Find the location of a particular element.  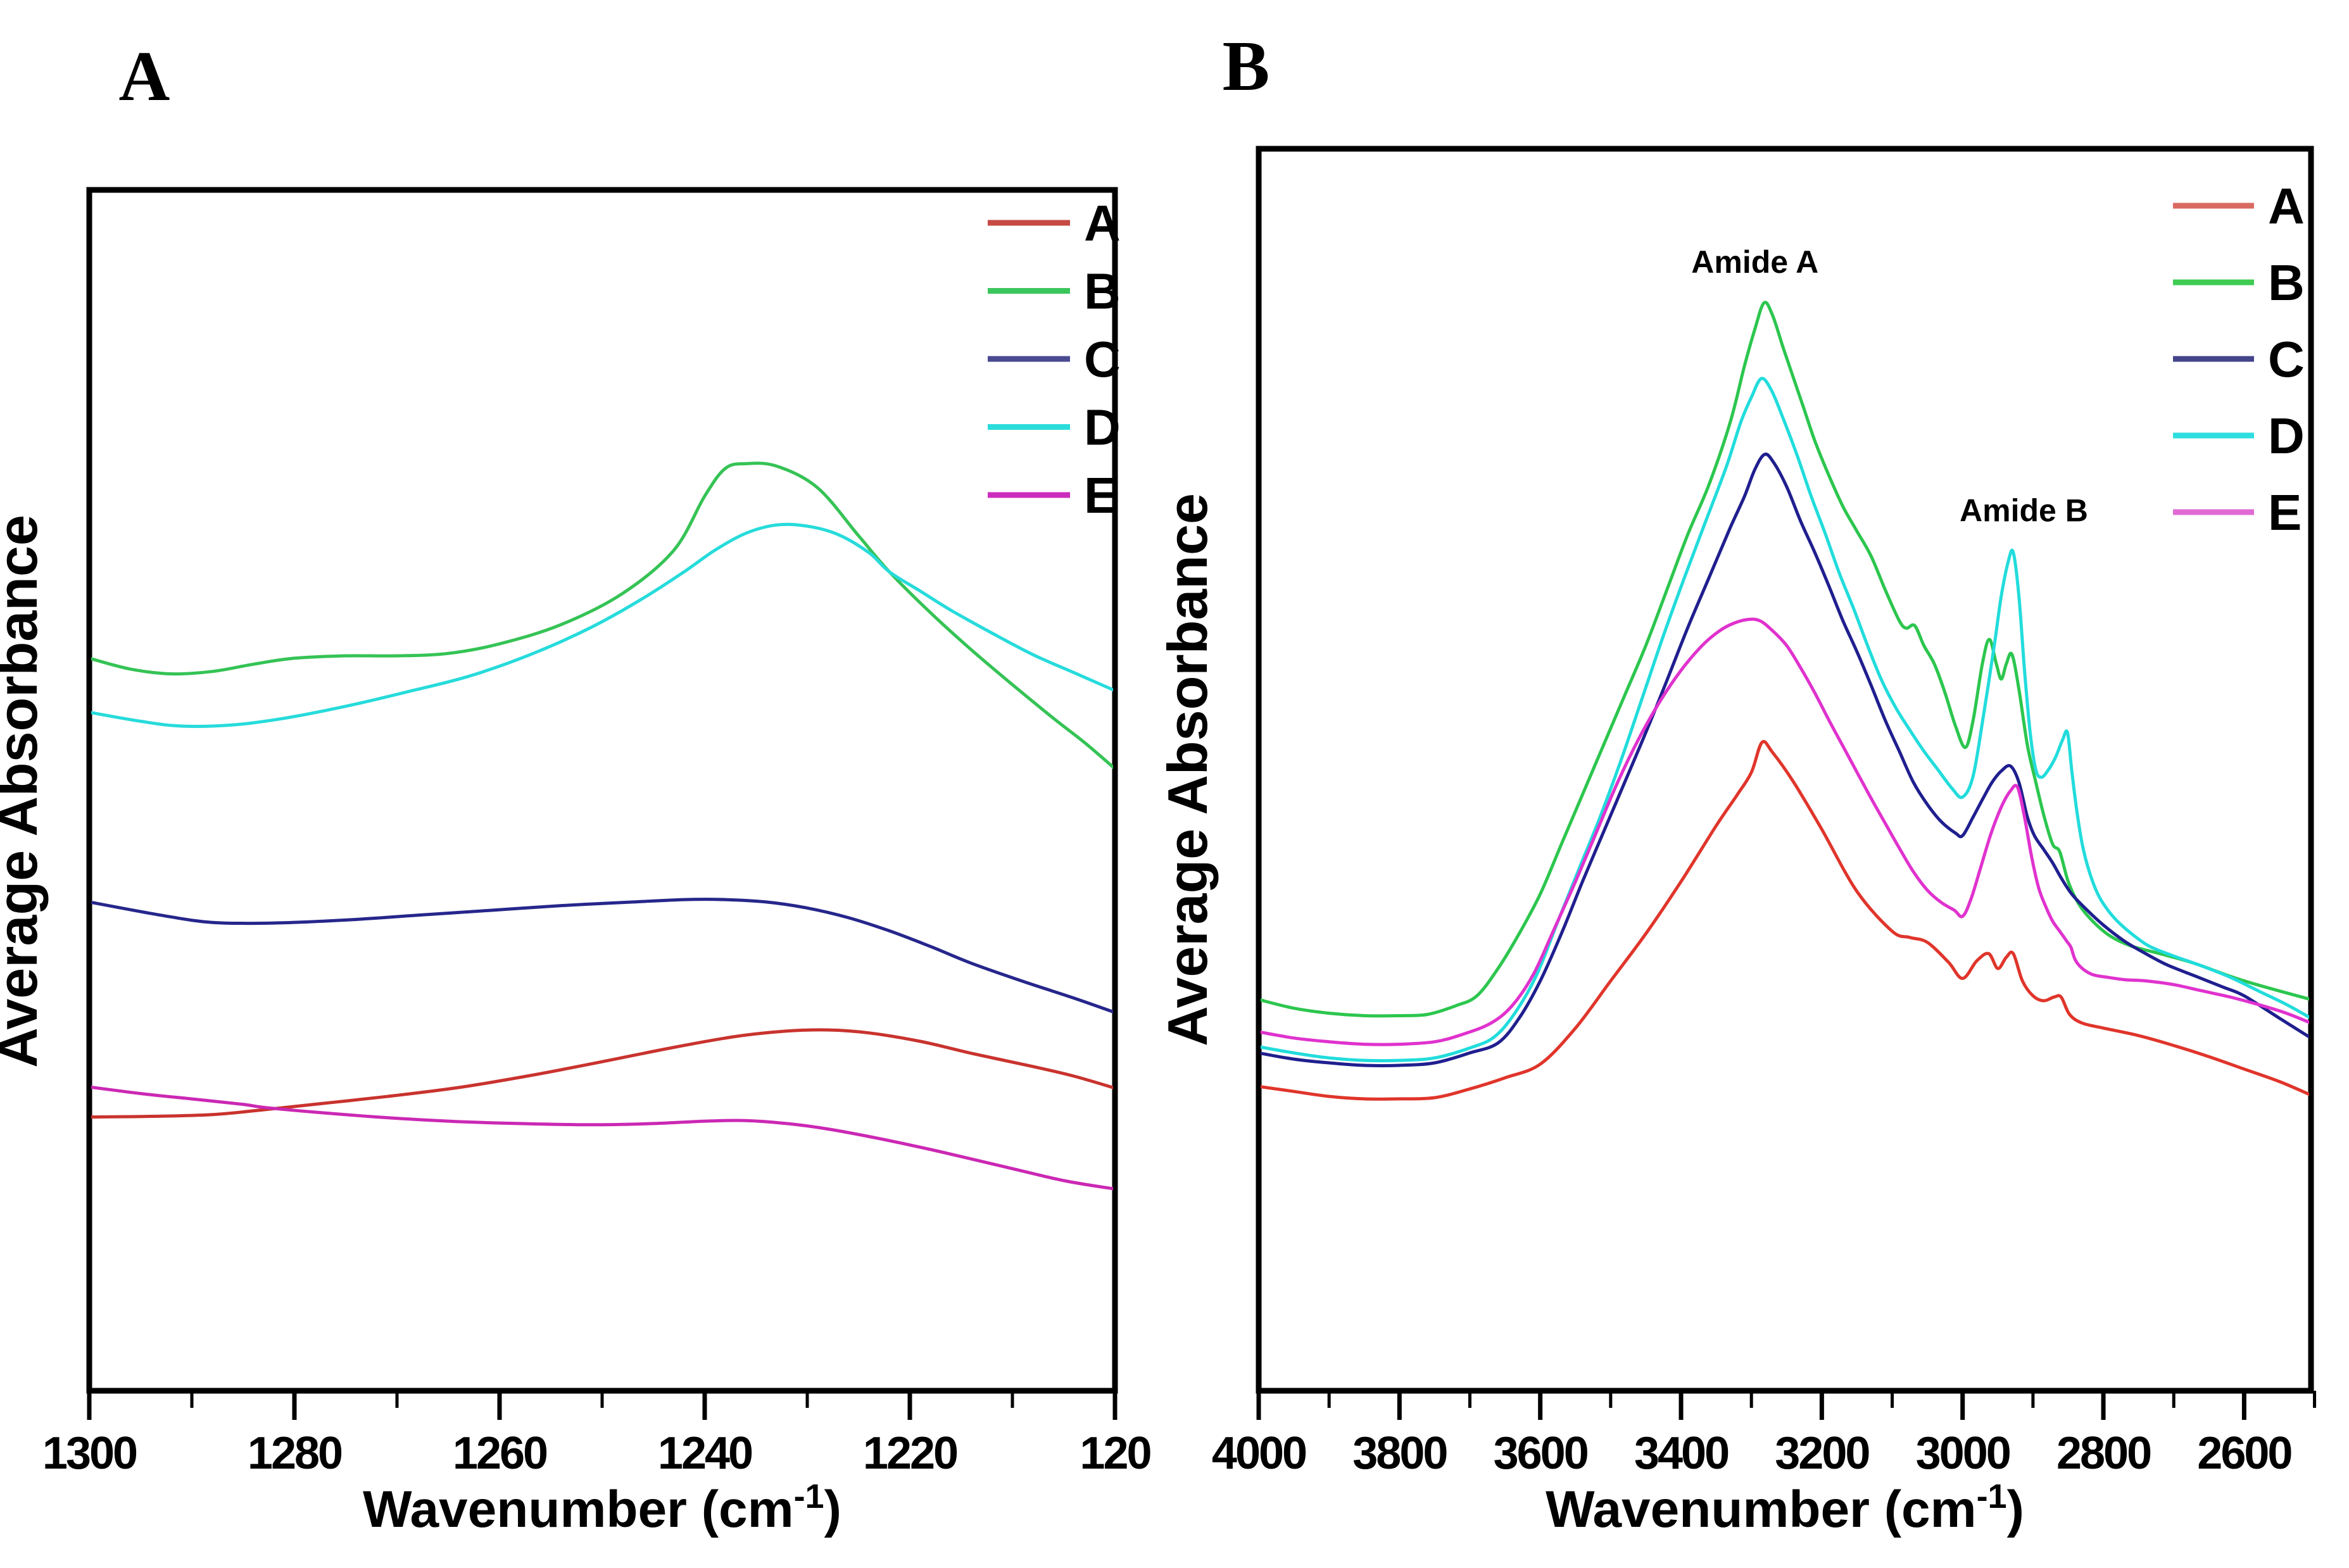

x-tick-label: 1260 is located at coordinates (500, 1453).